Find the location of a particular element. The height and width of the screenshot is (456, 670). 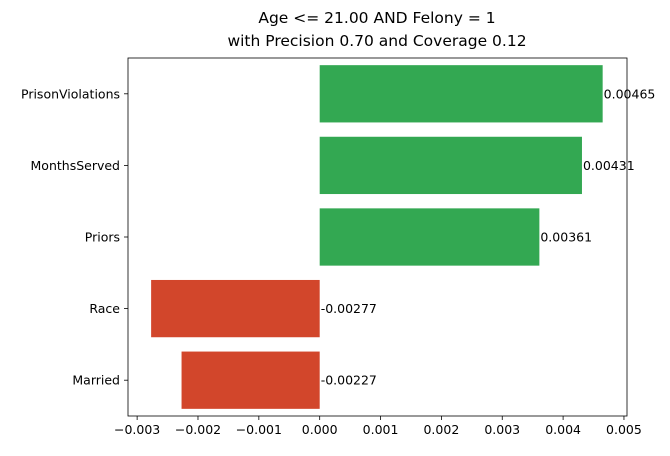

data-label-monthsserved: 0.00431 is located at coordinates (609, 165).